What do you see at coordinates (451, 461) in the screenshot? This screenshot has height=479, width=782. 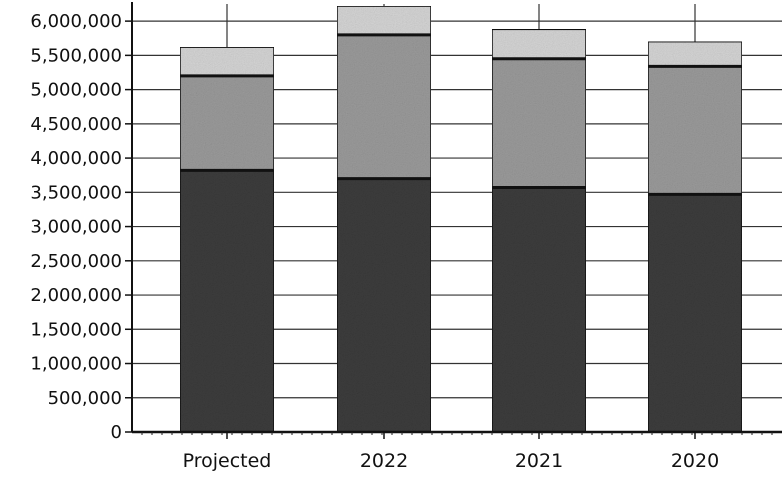 I see `x-tick-labels: Projected 2022 2021 2020` at bounding box center [451, 461].